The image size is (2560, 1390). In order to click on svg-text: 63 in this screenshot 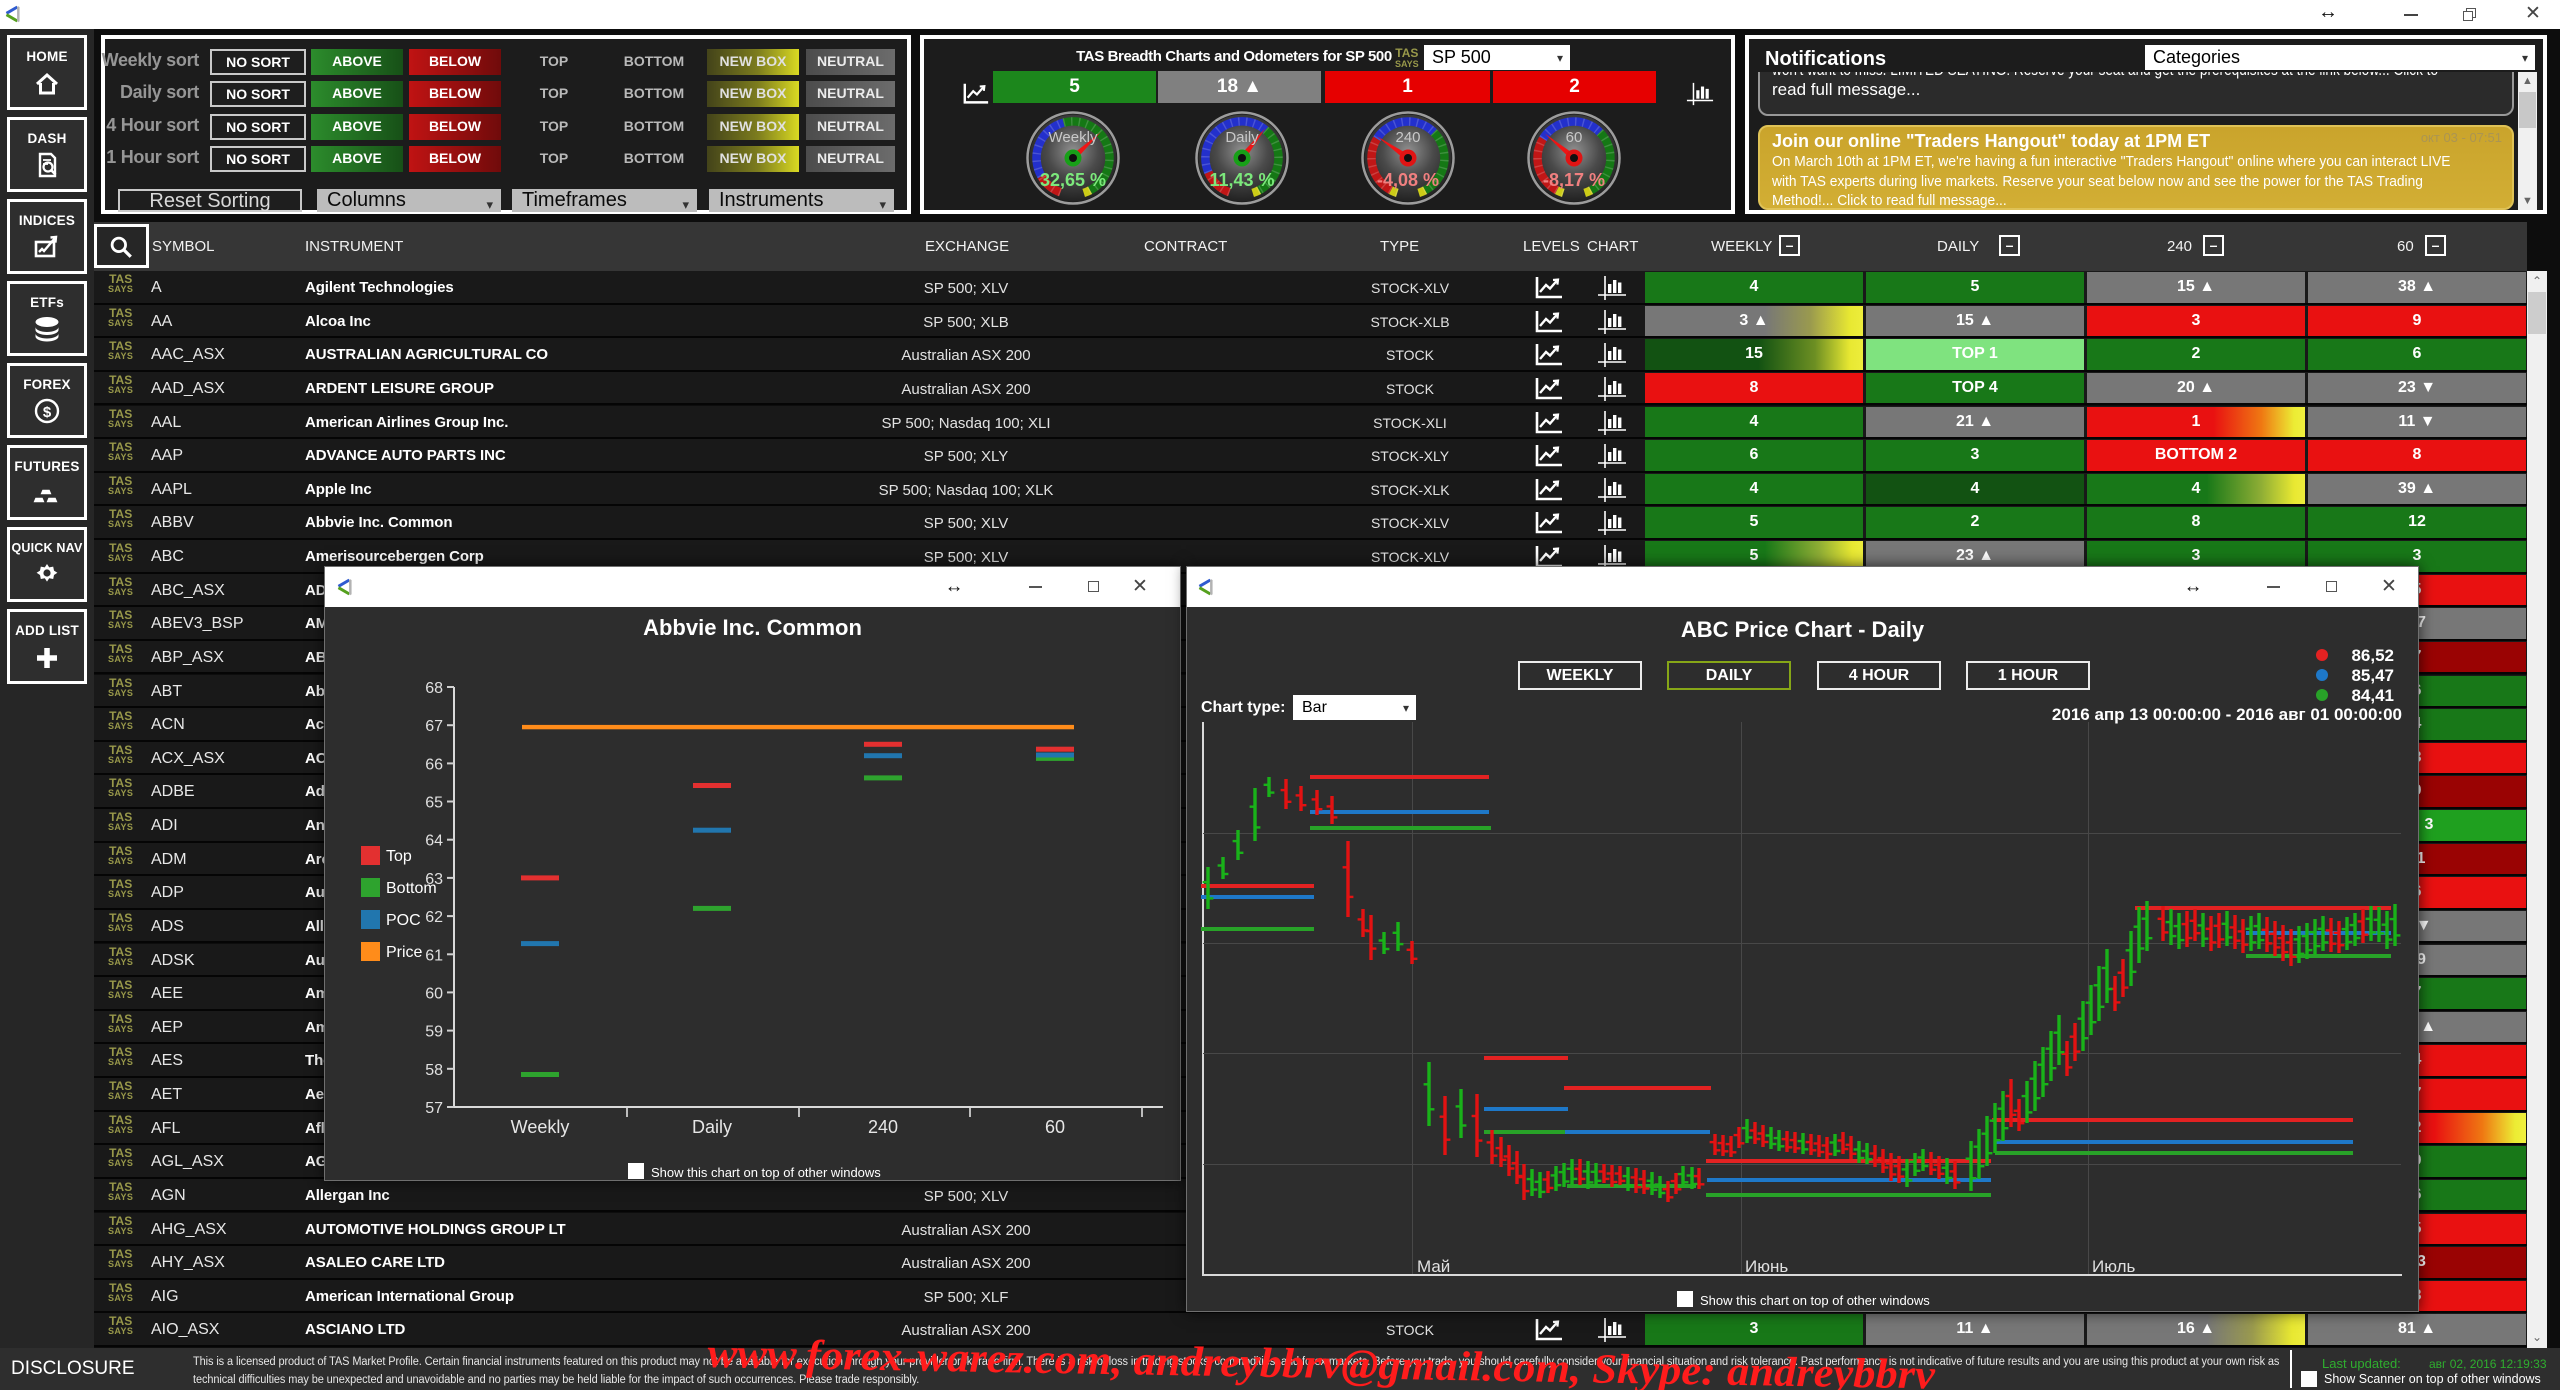, I will do `click(434, 879)`.